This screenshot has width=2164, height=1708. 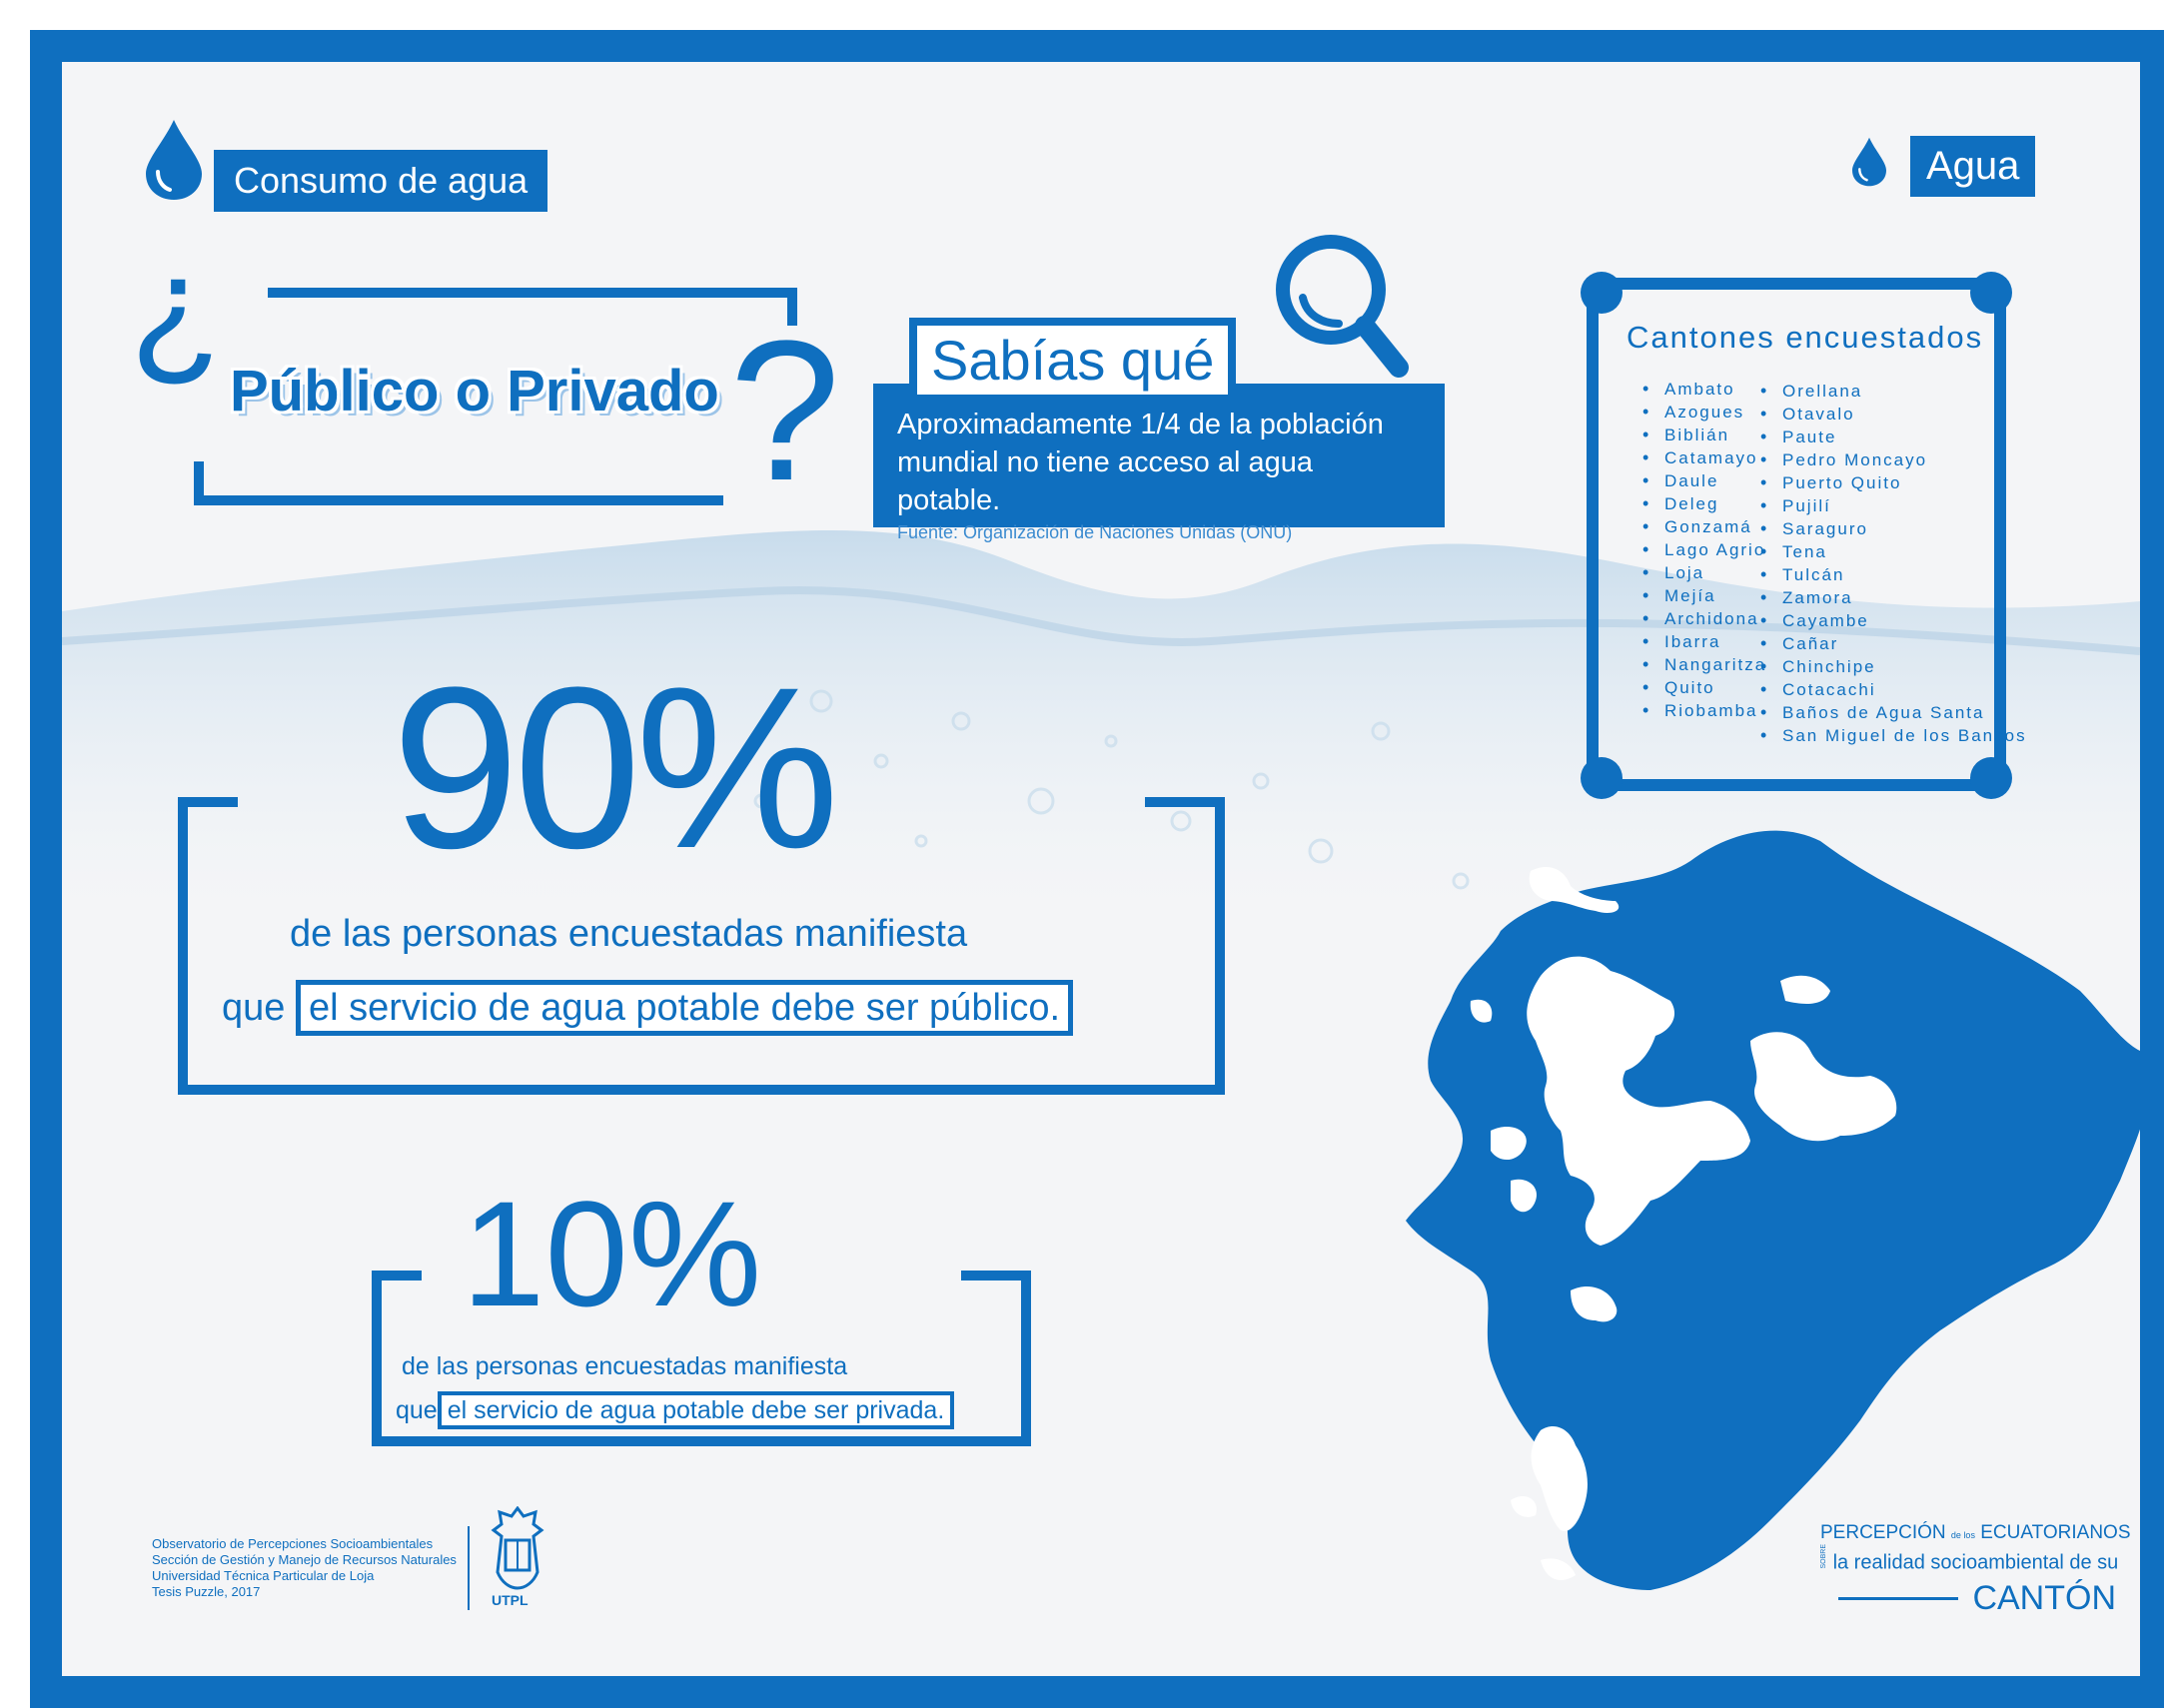 I want to click on canton-item: Nangaritza, so click(x=1704, y=664).